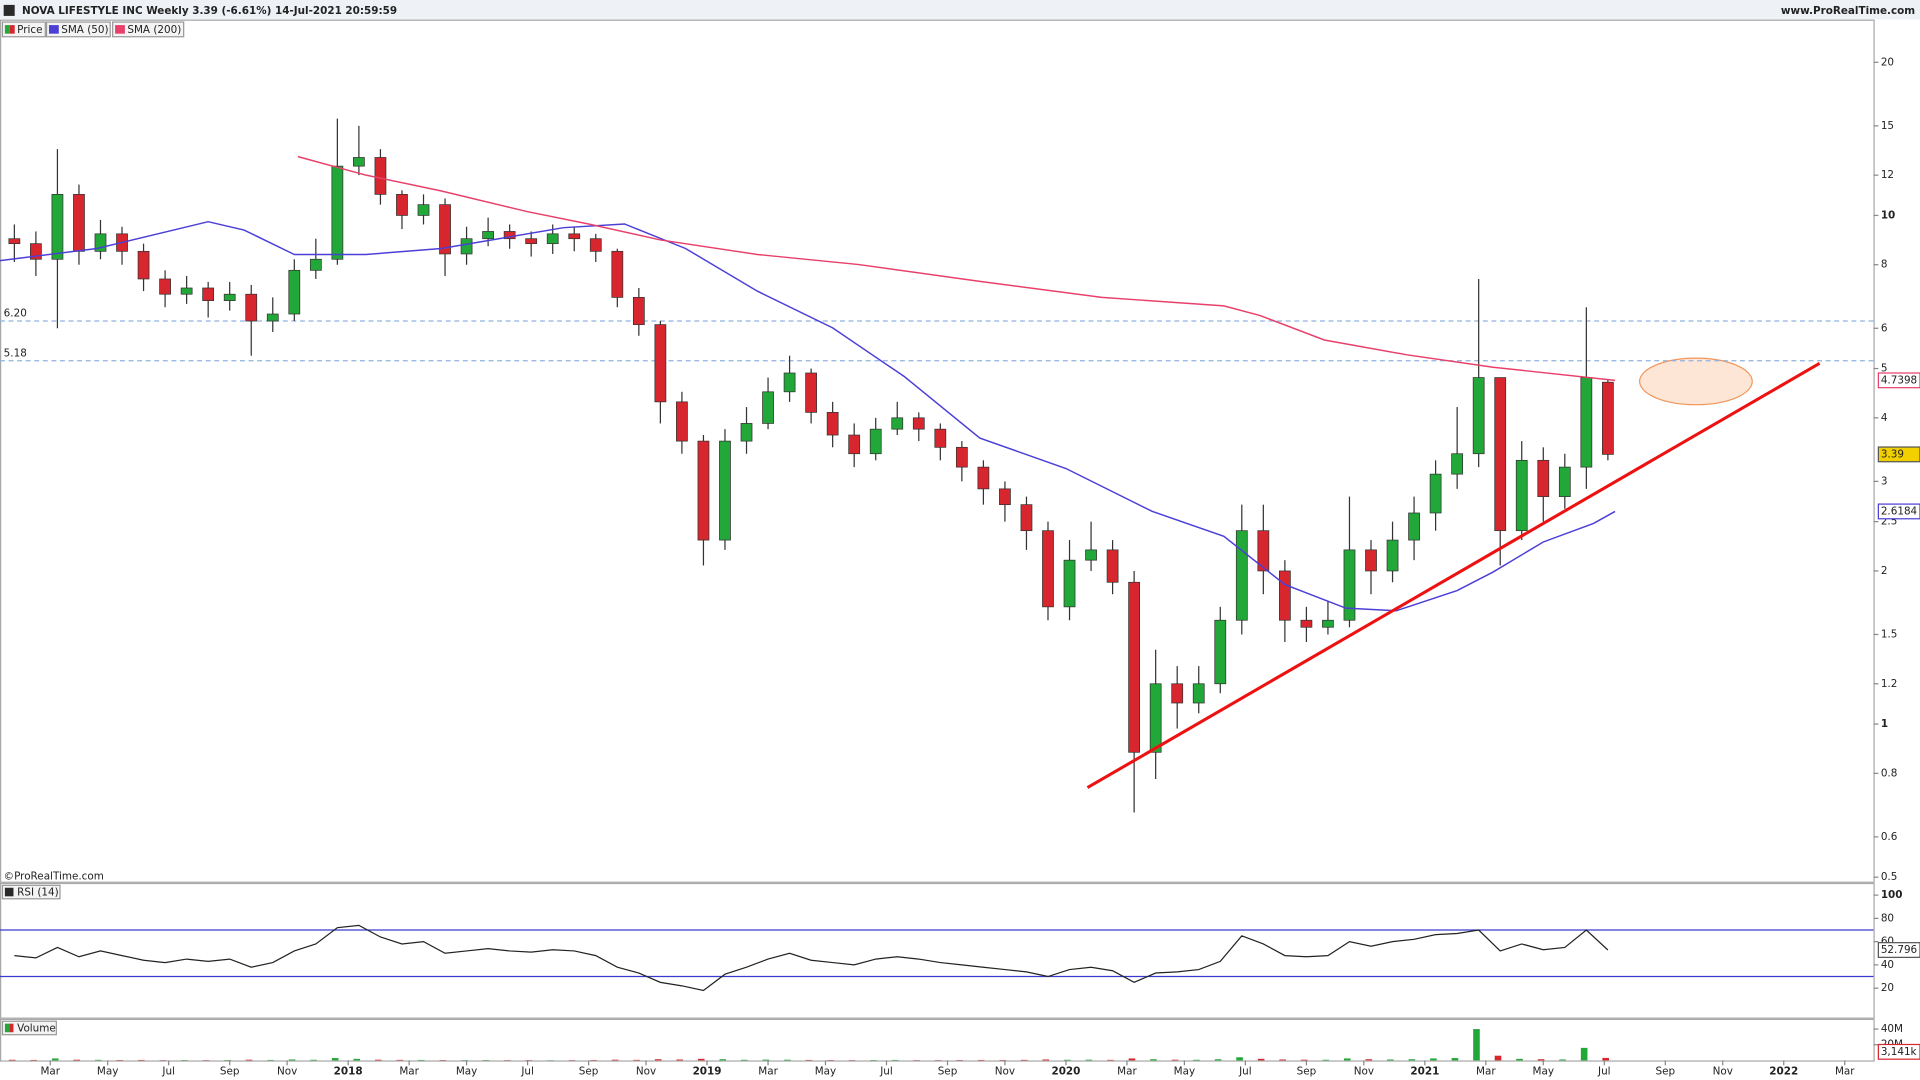  Describe the element at coordinates (1889, 684) in the screenshot. I see `y-tick-label: 1.2` at that location.